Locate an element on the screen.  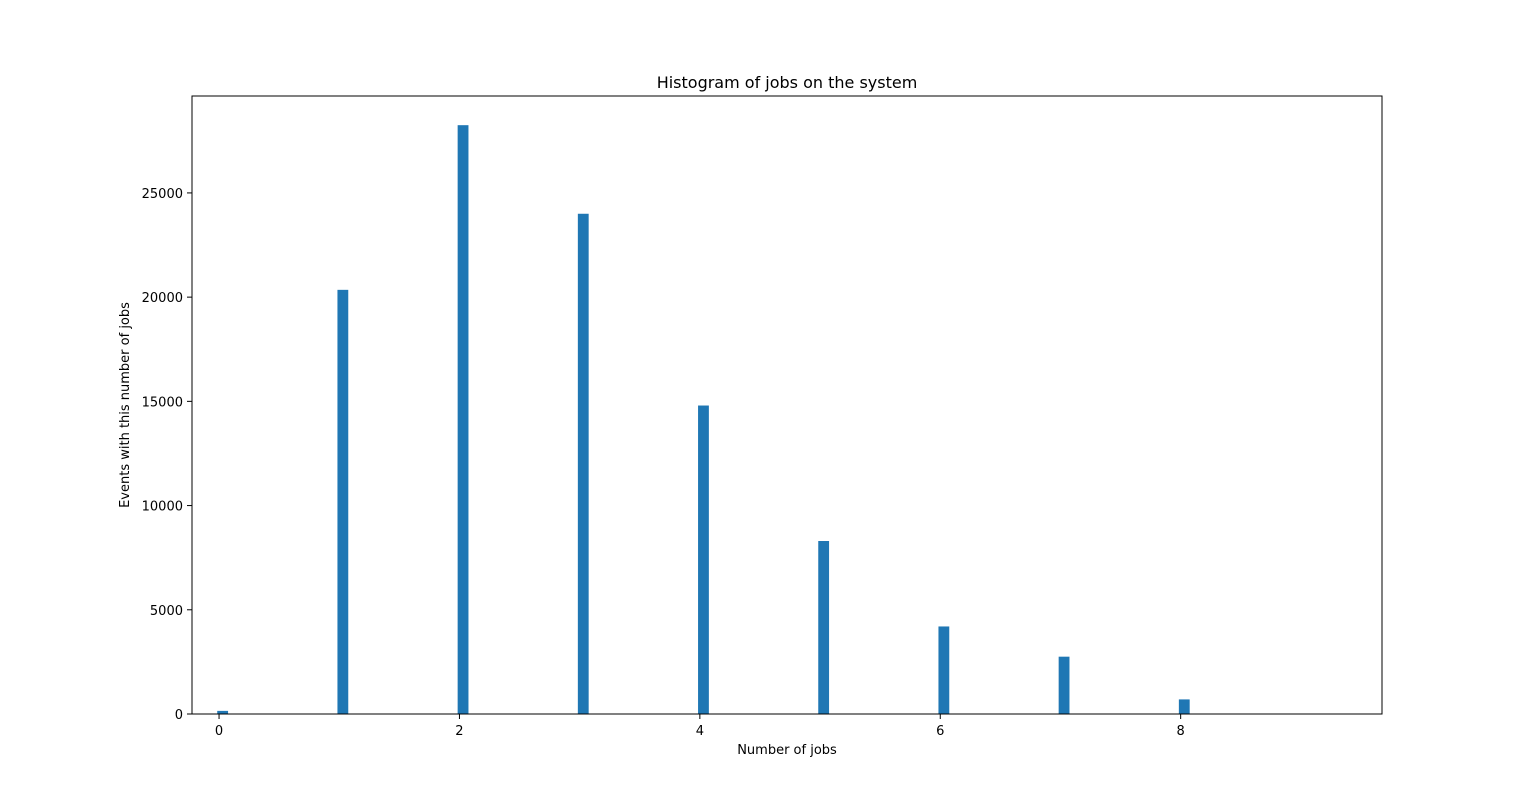
y-tick-label: 10000 is located at coordinates (162, 507).